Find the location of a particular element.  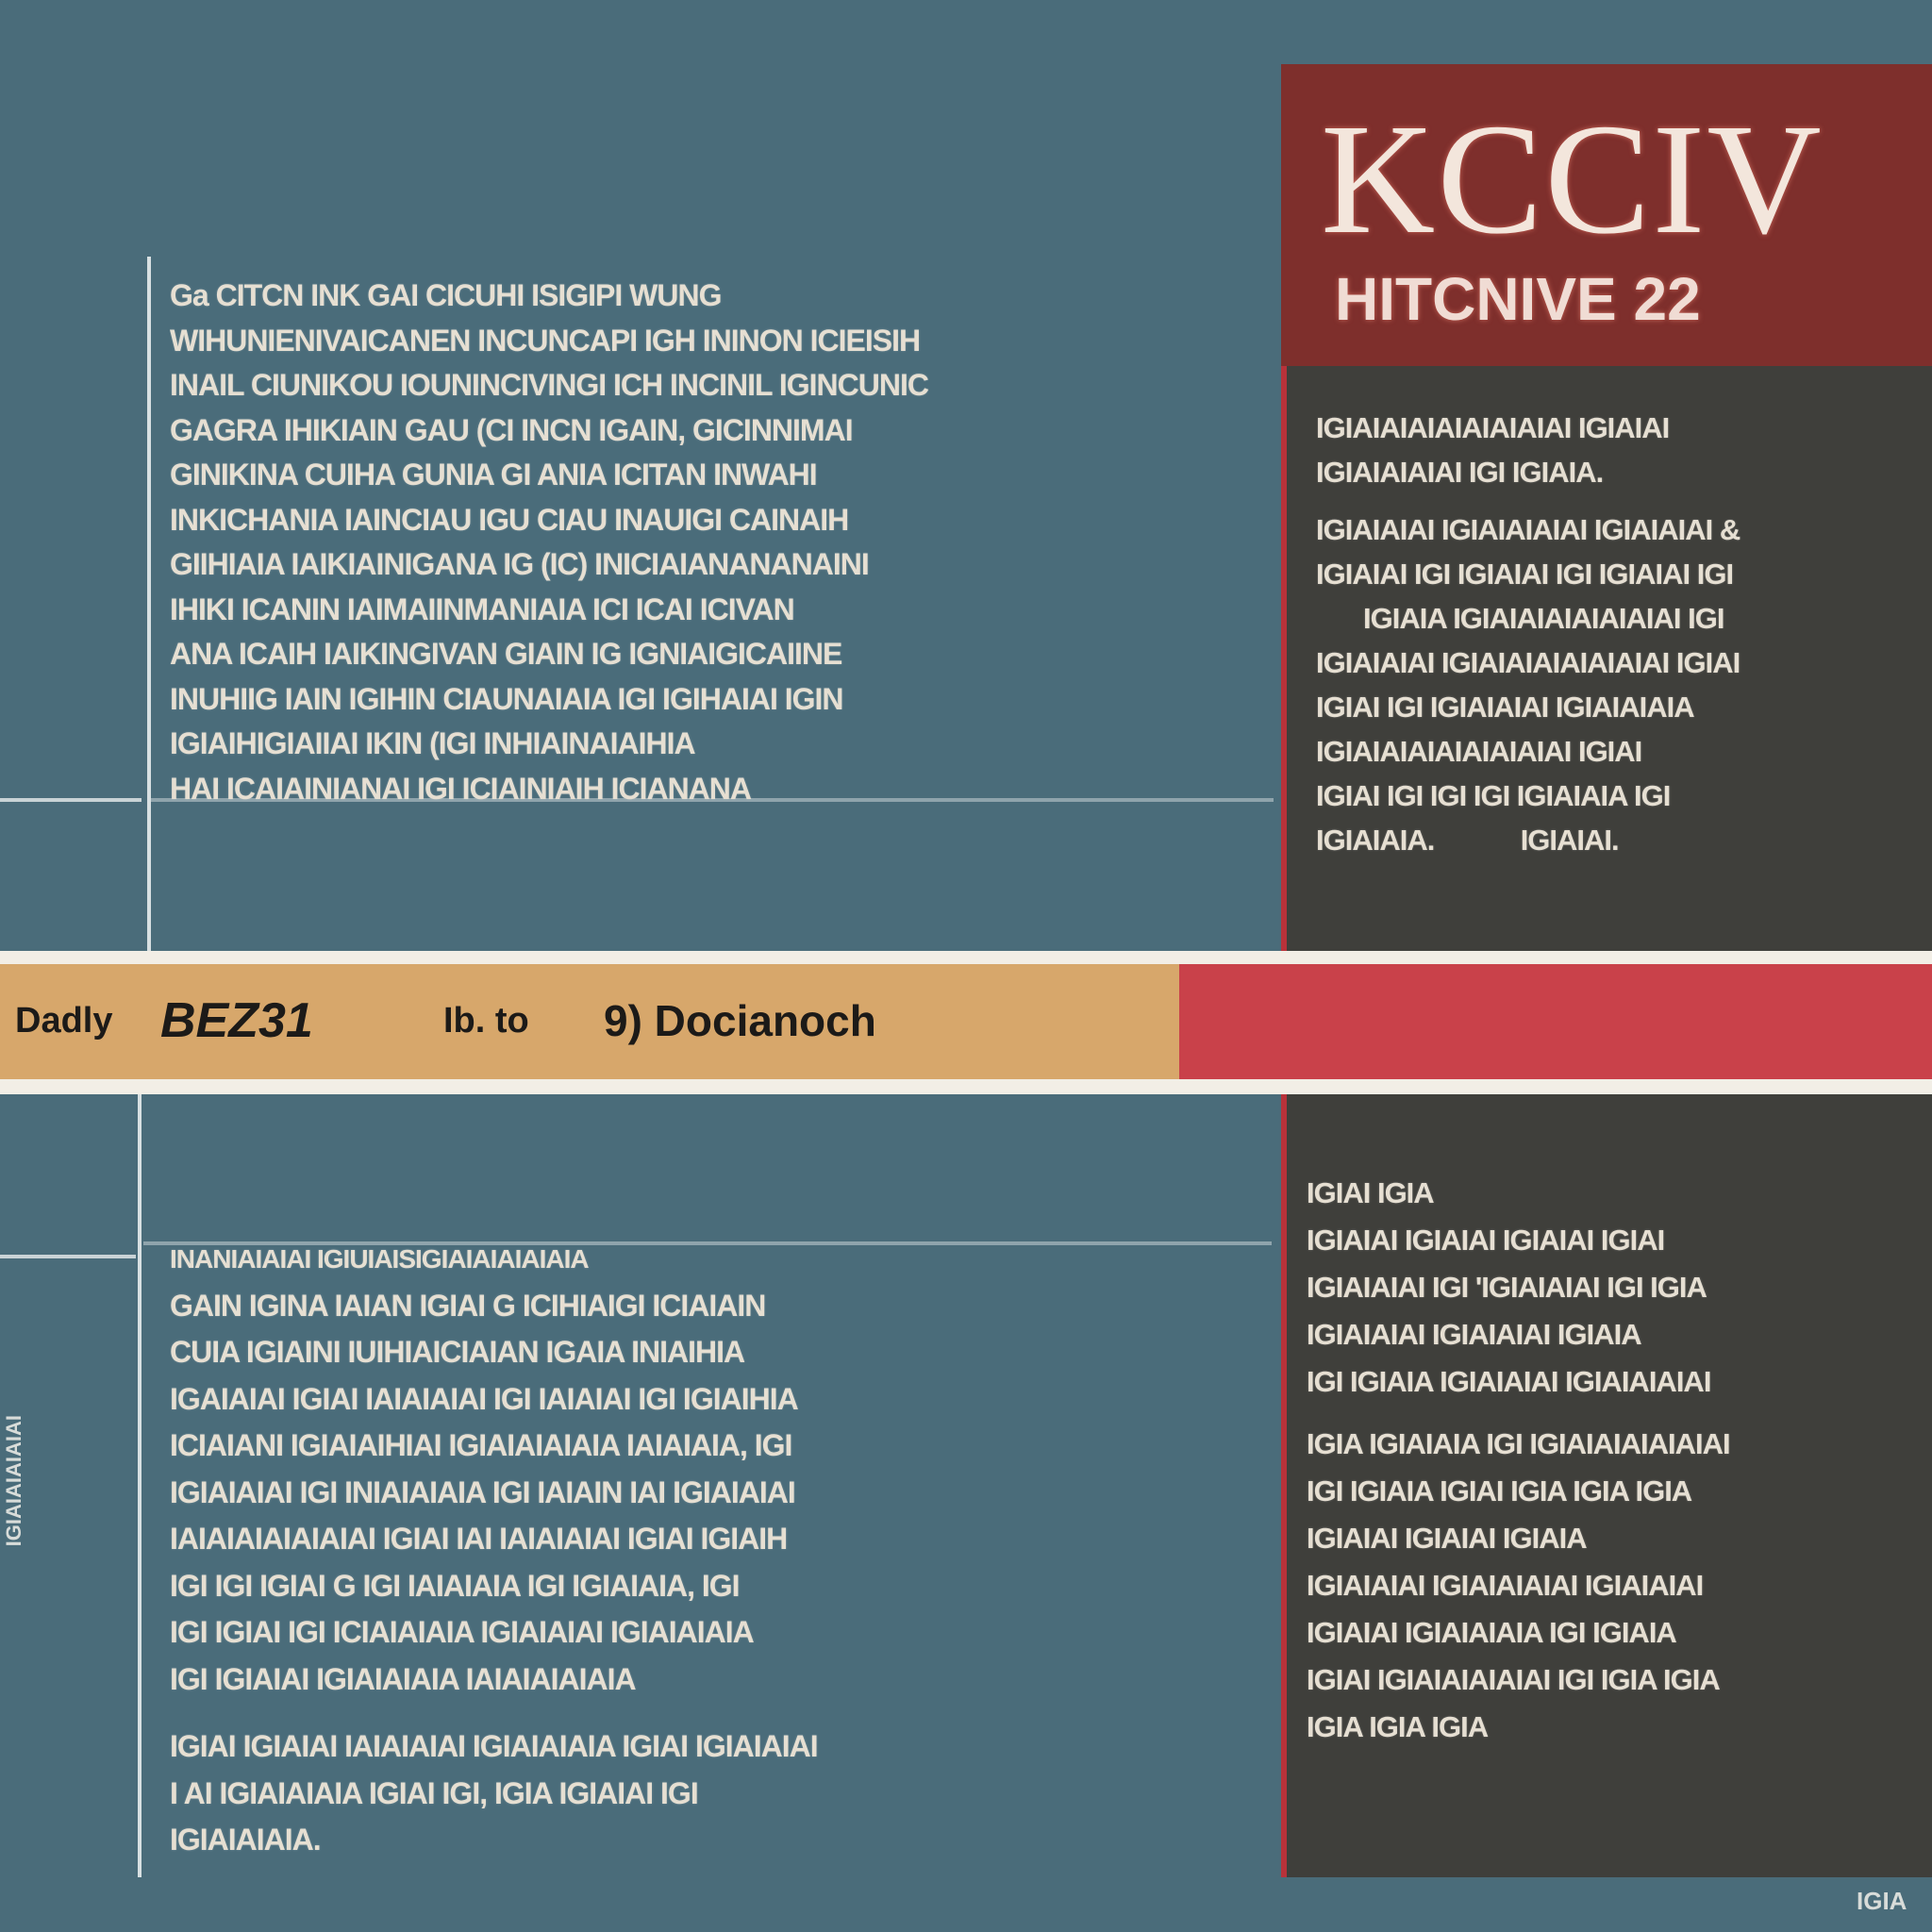

text-line: IGIAI IGI IGI IGI IGIAIAIA IGI is located at coordinates (1493, 795).